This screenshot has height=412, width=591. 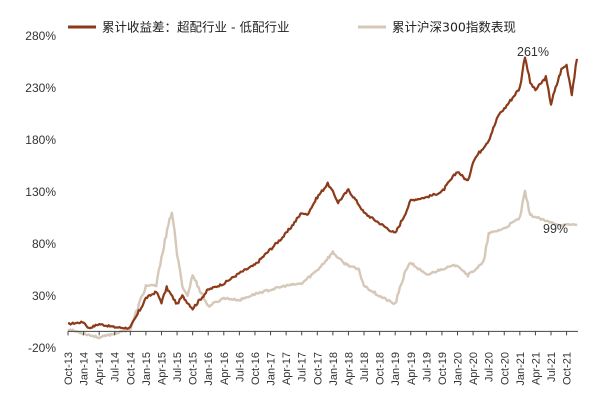 What do you see at coordinates (334, 369) in the screenshot?
I see `x-tick-label: Jan-18` at bounding box center [334, 369].